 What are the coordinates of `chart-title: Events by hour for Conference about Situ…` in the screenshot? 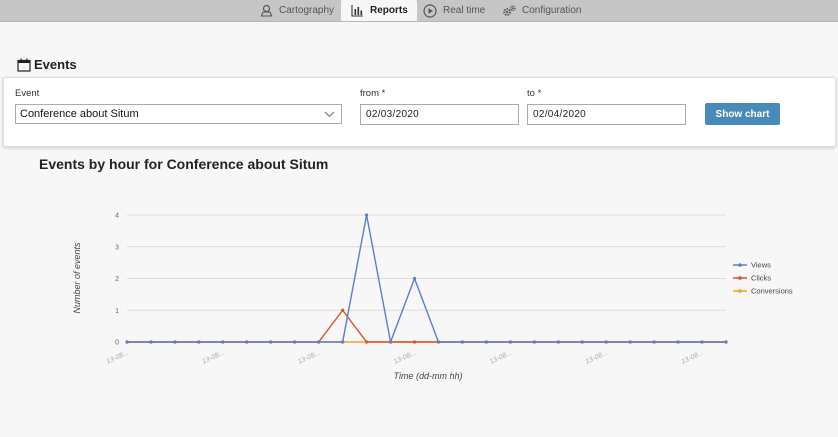 It's located at (184, 164).